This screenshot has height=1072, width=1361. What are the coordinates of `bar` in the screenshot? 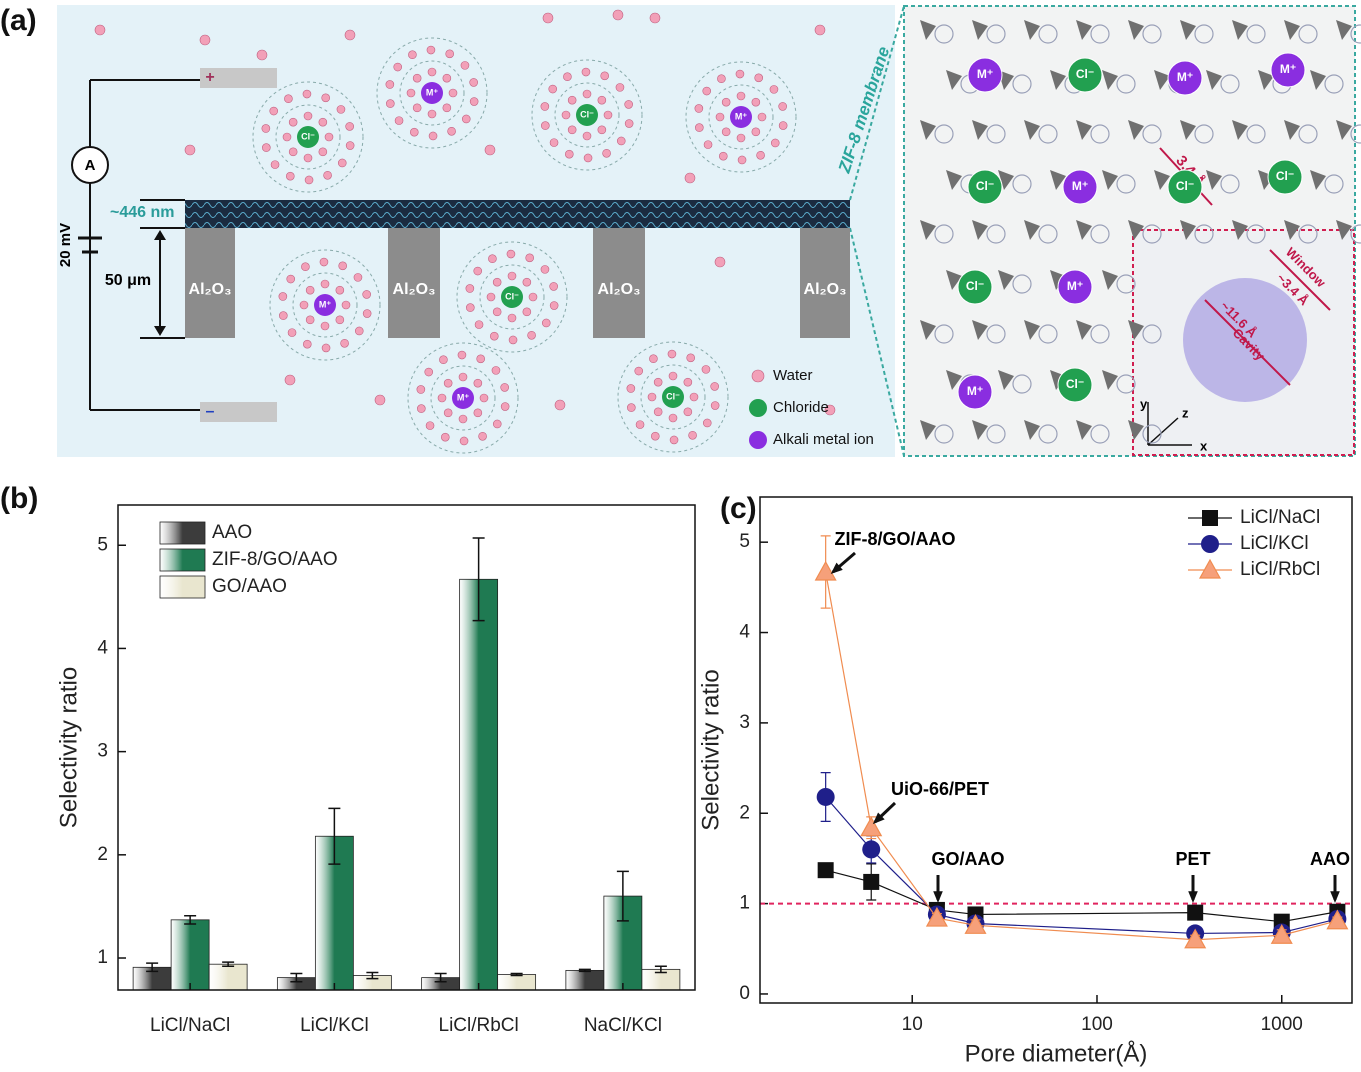 It's located at (190, 955).